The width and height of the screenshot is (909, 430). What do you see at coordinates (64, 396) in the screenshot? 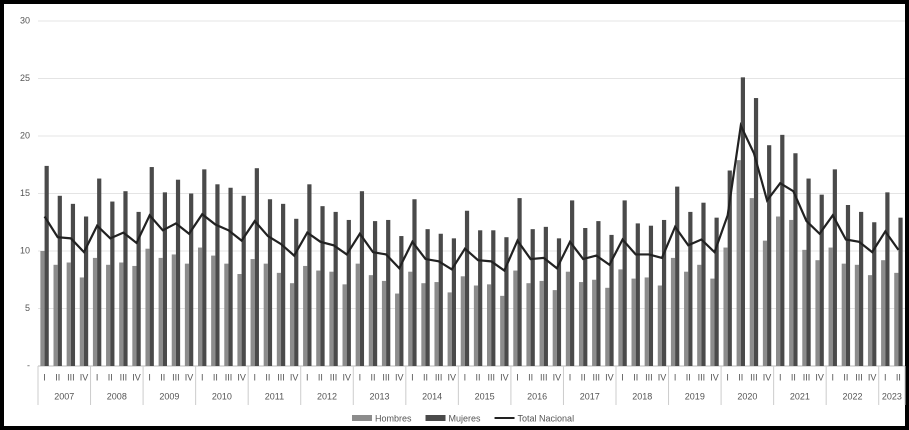
I see `year-label: 2007` at bounding box center [64, 396].